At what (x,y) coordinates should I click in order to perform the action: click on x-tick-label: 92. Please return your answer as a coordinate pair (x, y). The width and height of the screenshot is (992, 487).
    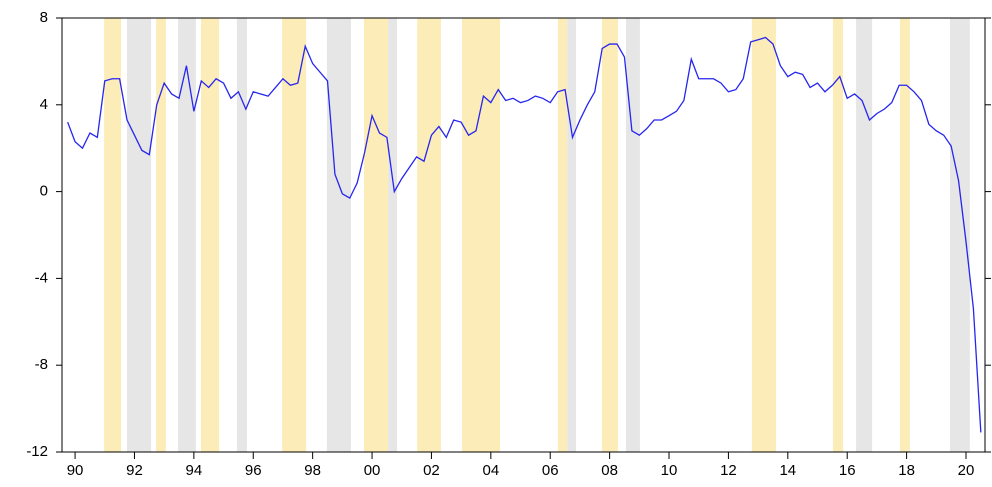
    Looking at the image, I should click on (134, 470).